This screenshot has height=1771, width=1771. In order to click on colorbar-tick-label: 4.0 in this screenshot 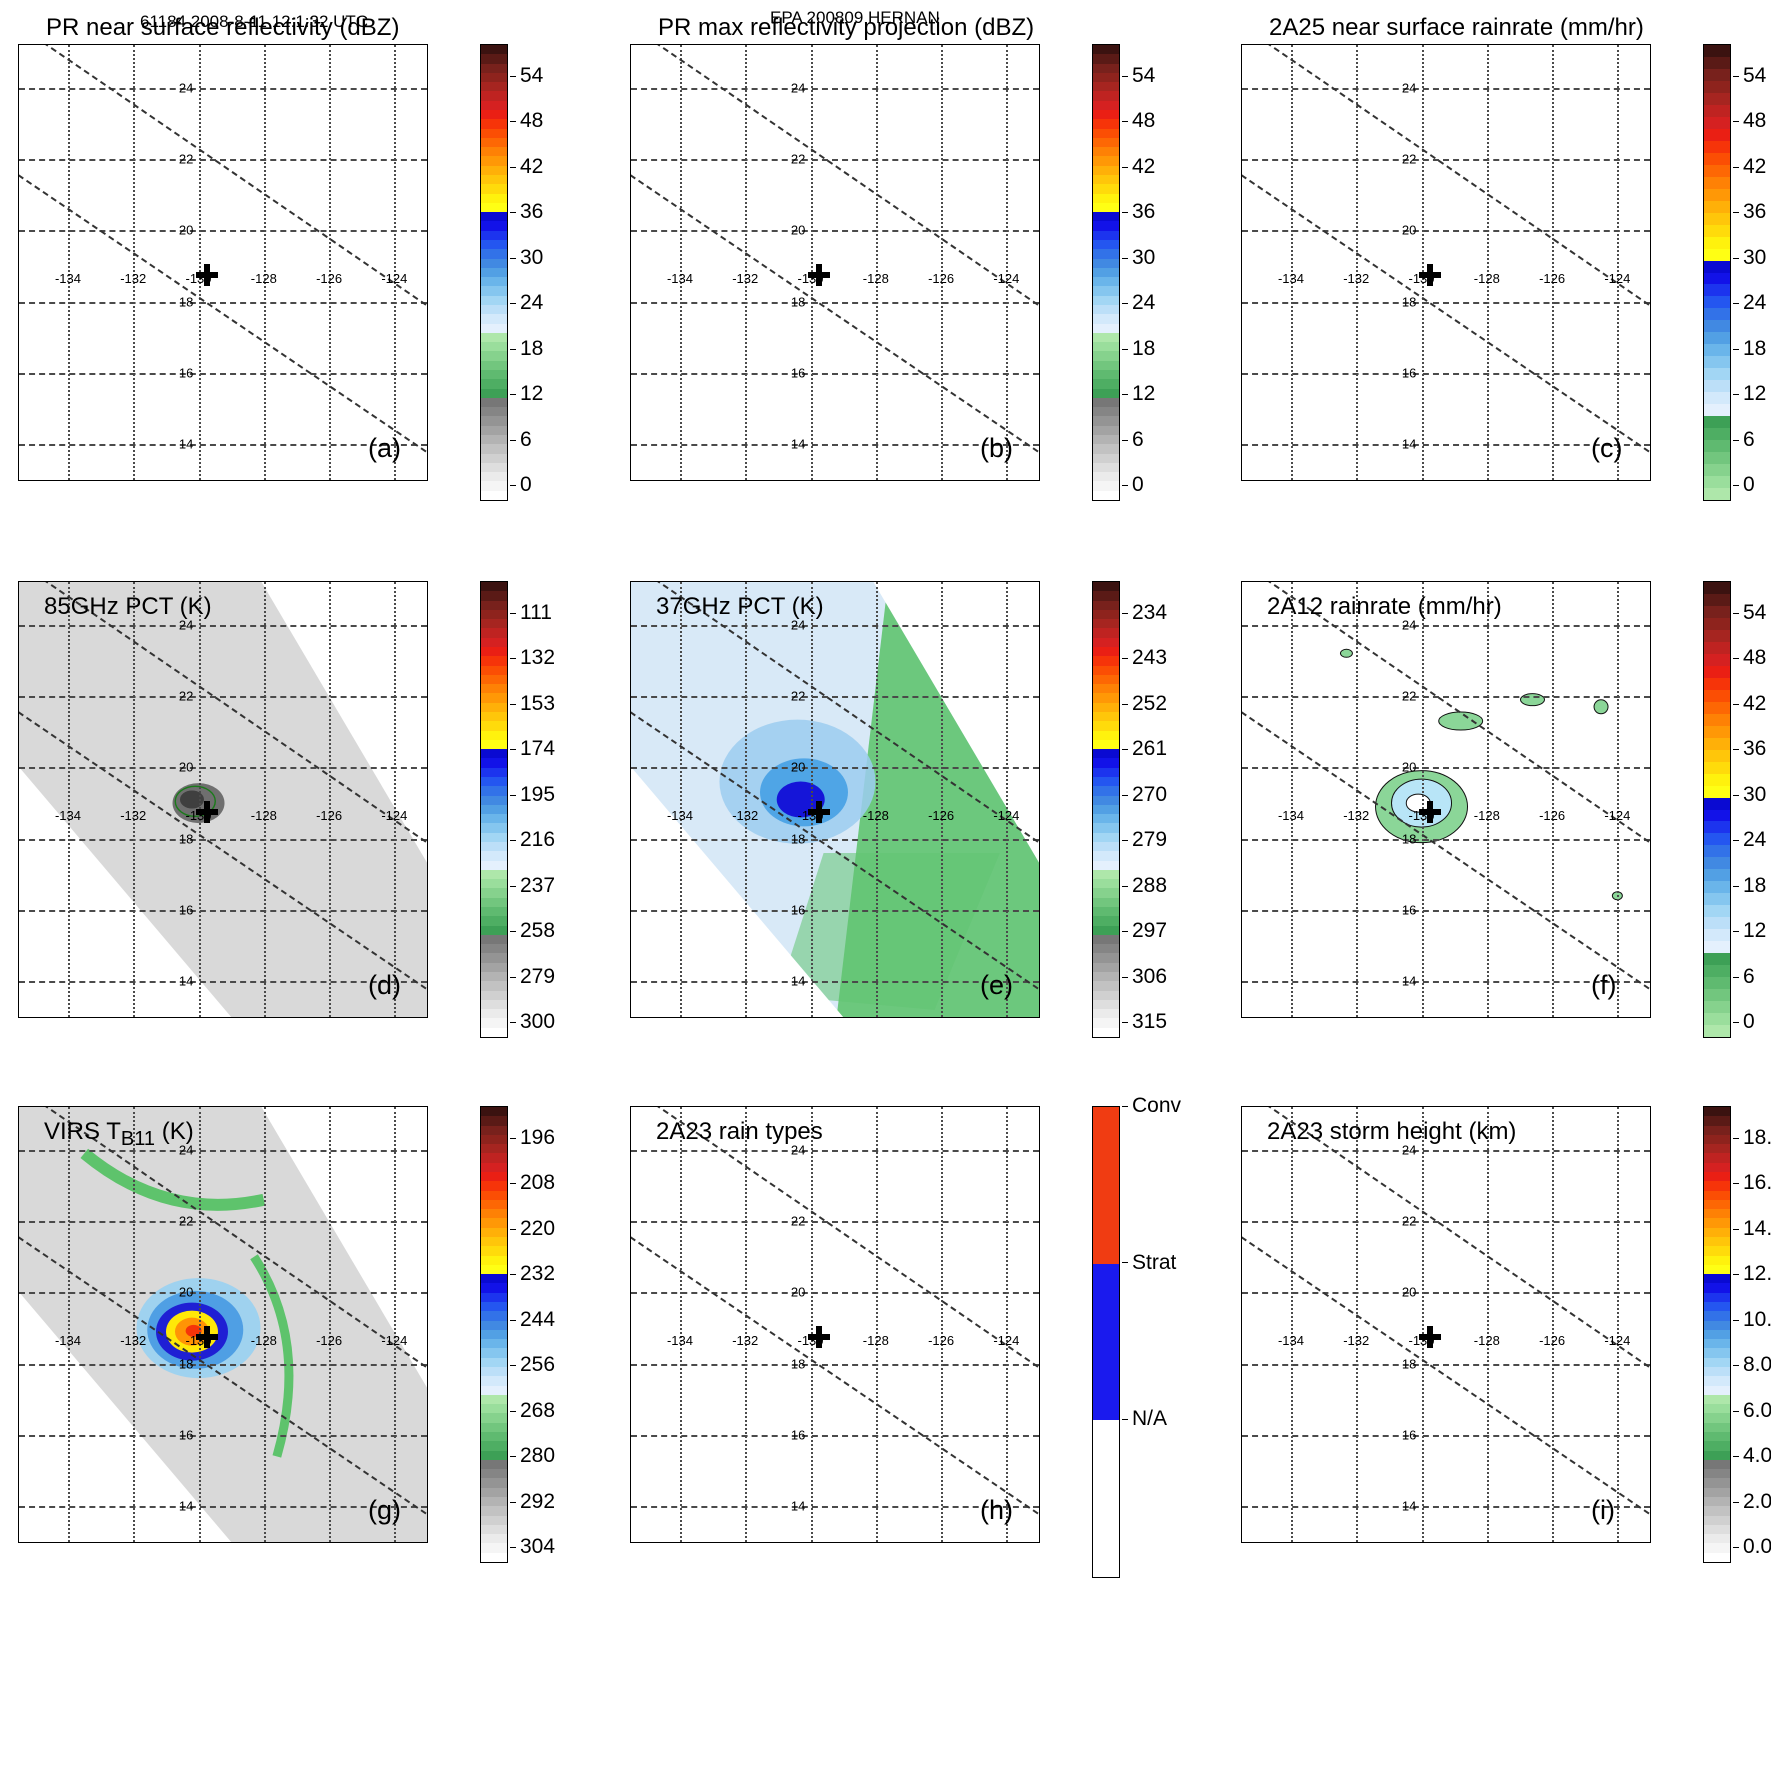, I will do `click(1752, 1456)`.